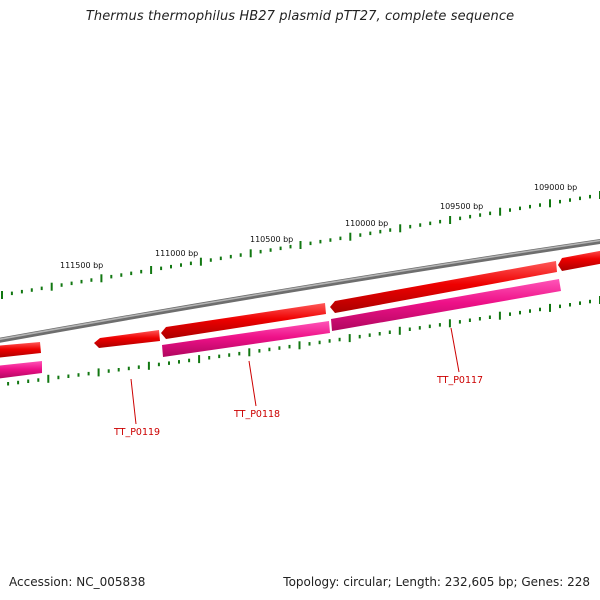 The height and width of the screenshot is (600, 600). I want to click on gene-label: TT_P0118, so click(256, 414).